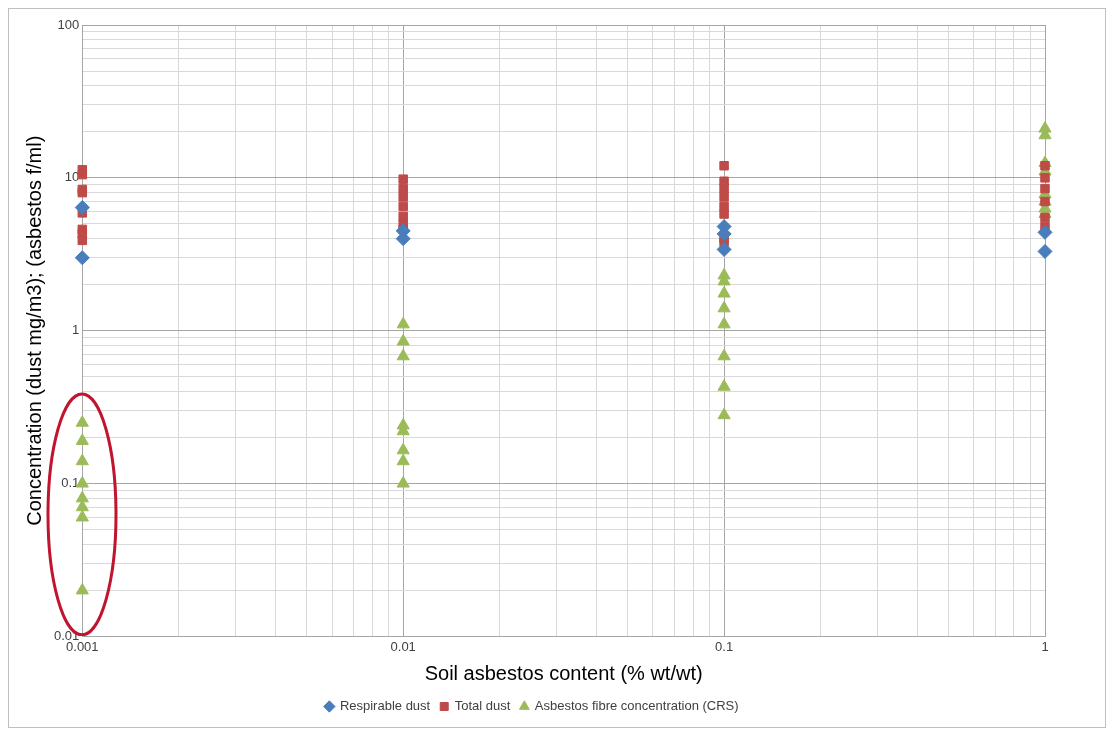  What do you see at coordinates (68, 24) in the screenshot?
I see `y-tick-label: 100` at bounding box center [68, 24].